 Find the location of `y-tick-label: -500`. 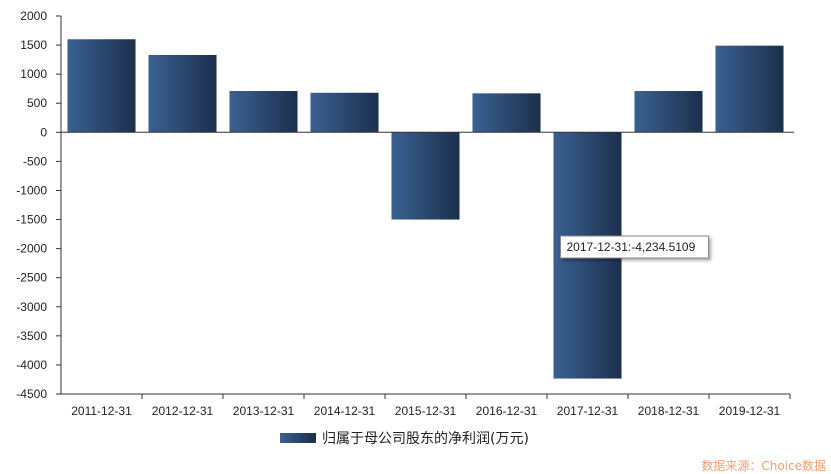

y-tick-label: -500 is located at coordinates (35, 161).